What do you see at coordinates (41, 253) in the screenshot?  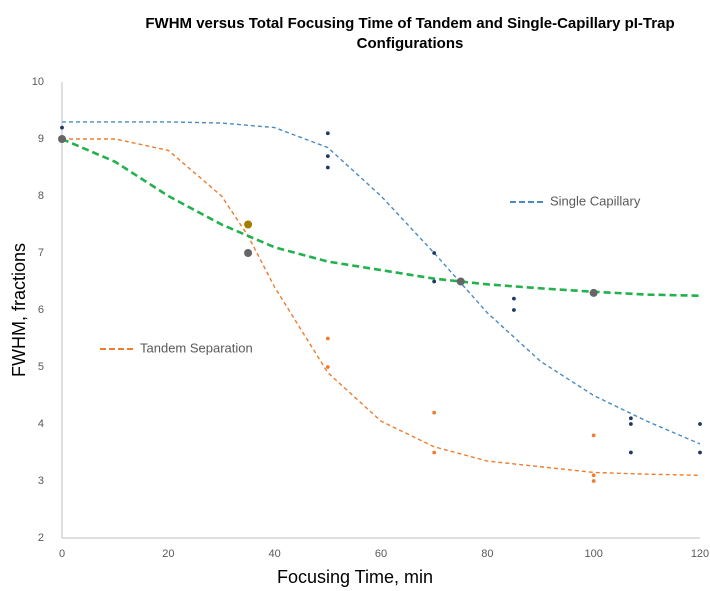 I see `y-tick-label: 7` at bounding box center [41, 253].